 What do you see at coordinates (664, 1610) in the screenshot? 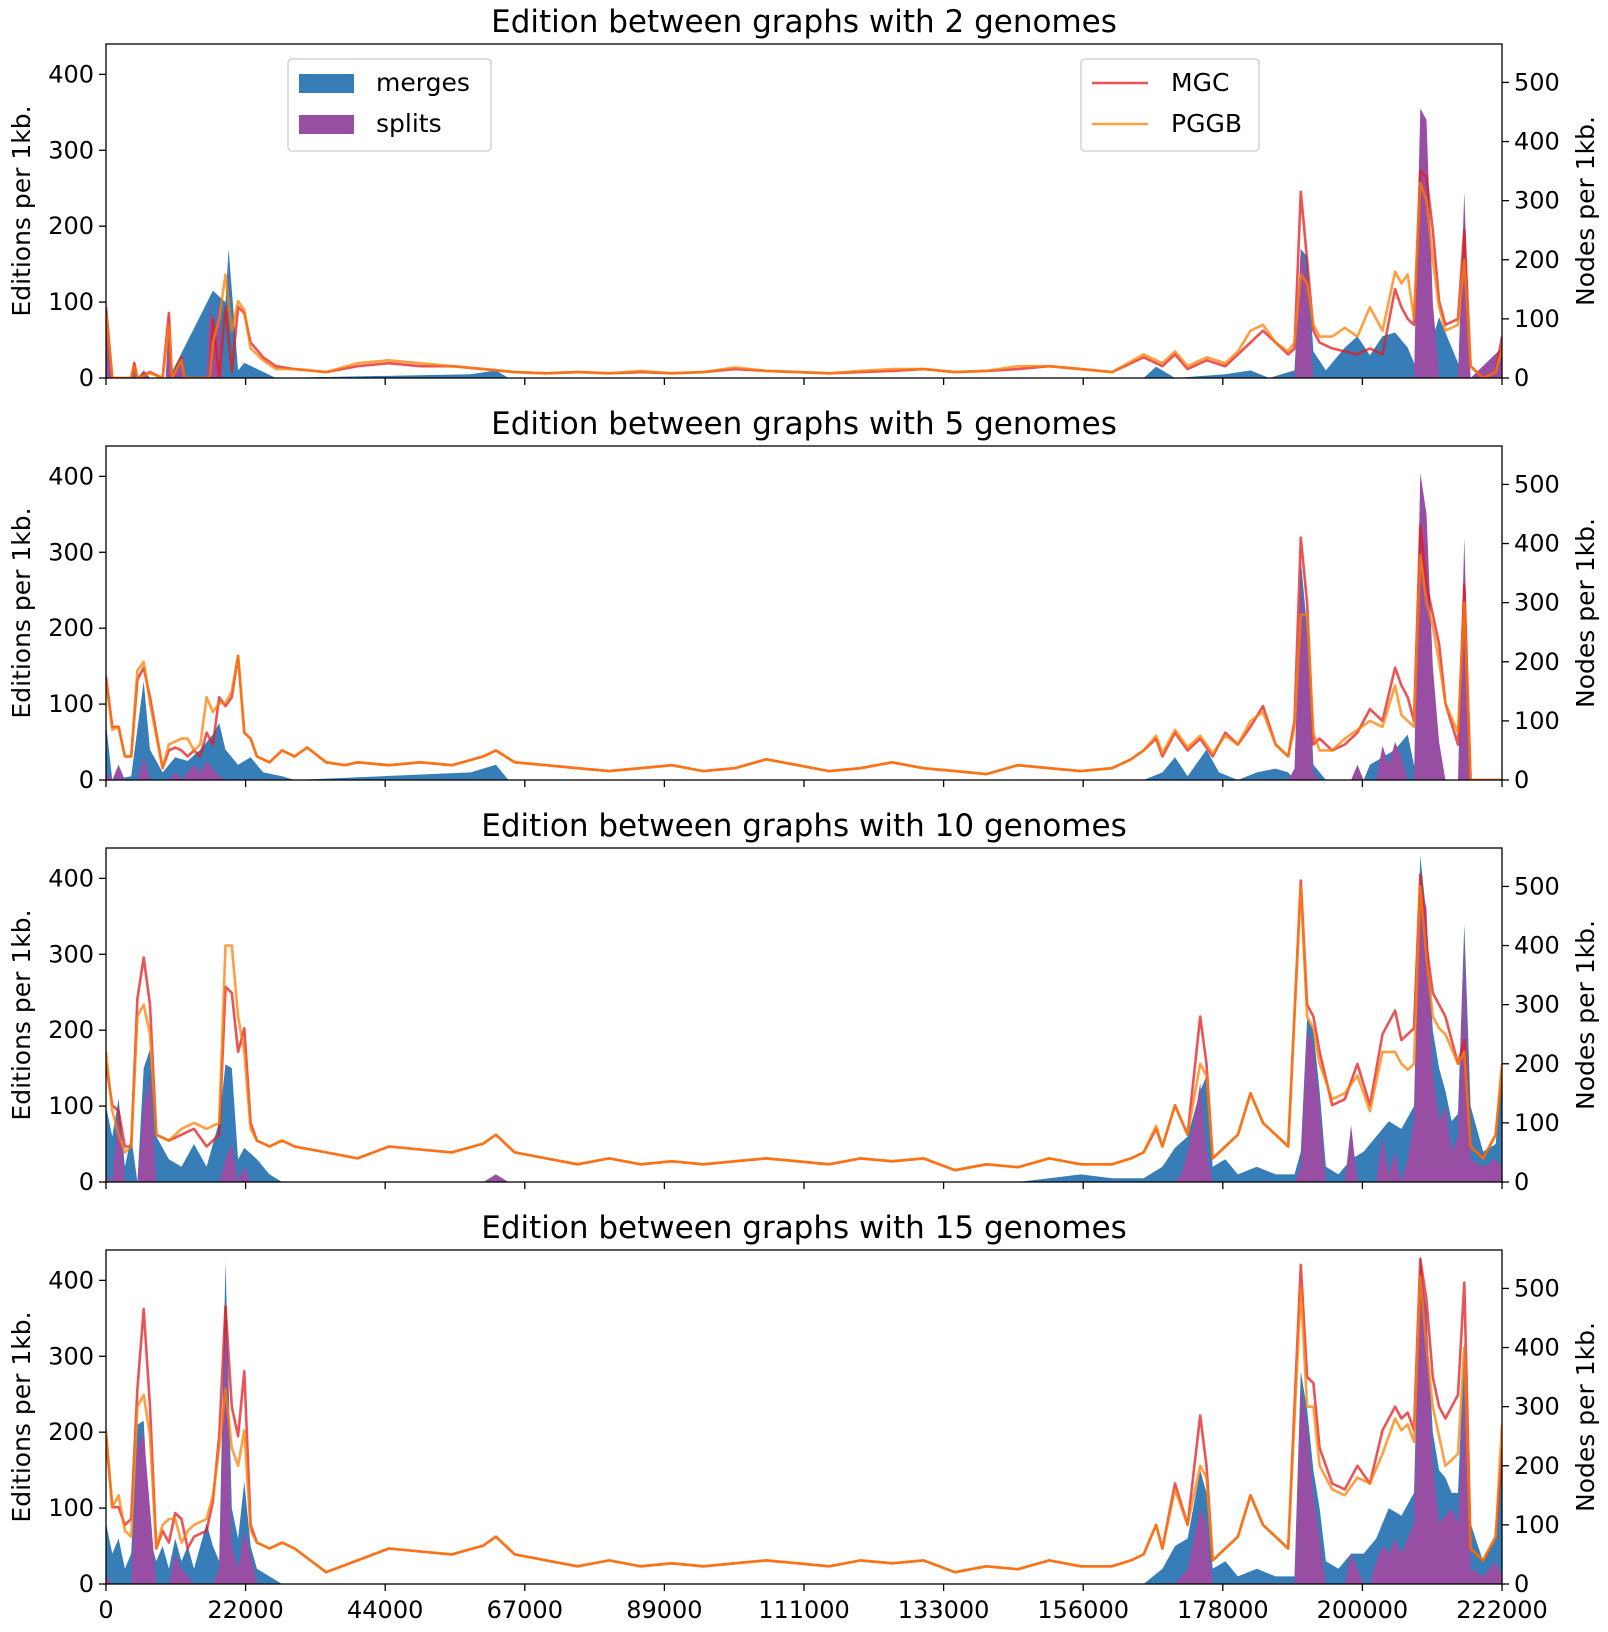
I see `x-tick-label: 89000` at bounding box center [664, 1610].